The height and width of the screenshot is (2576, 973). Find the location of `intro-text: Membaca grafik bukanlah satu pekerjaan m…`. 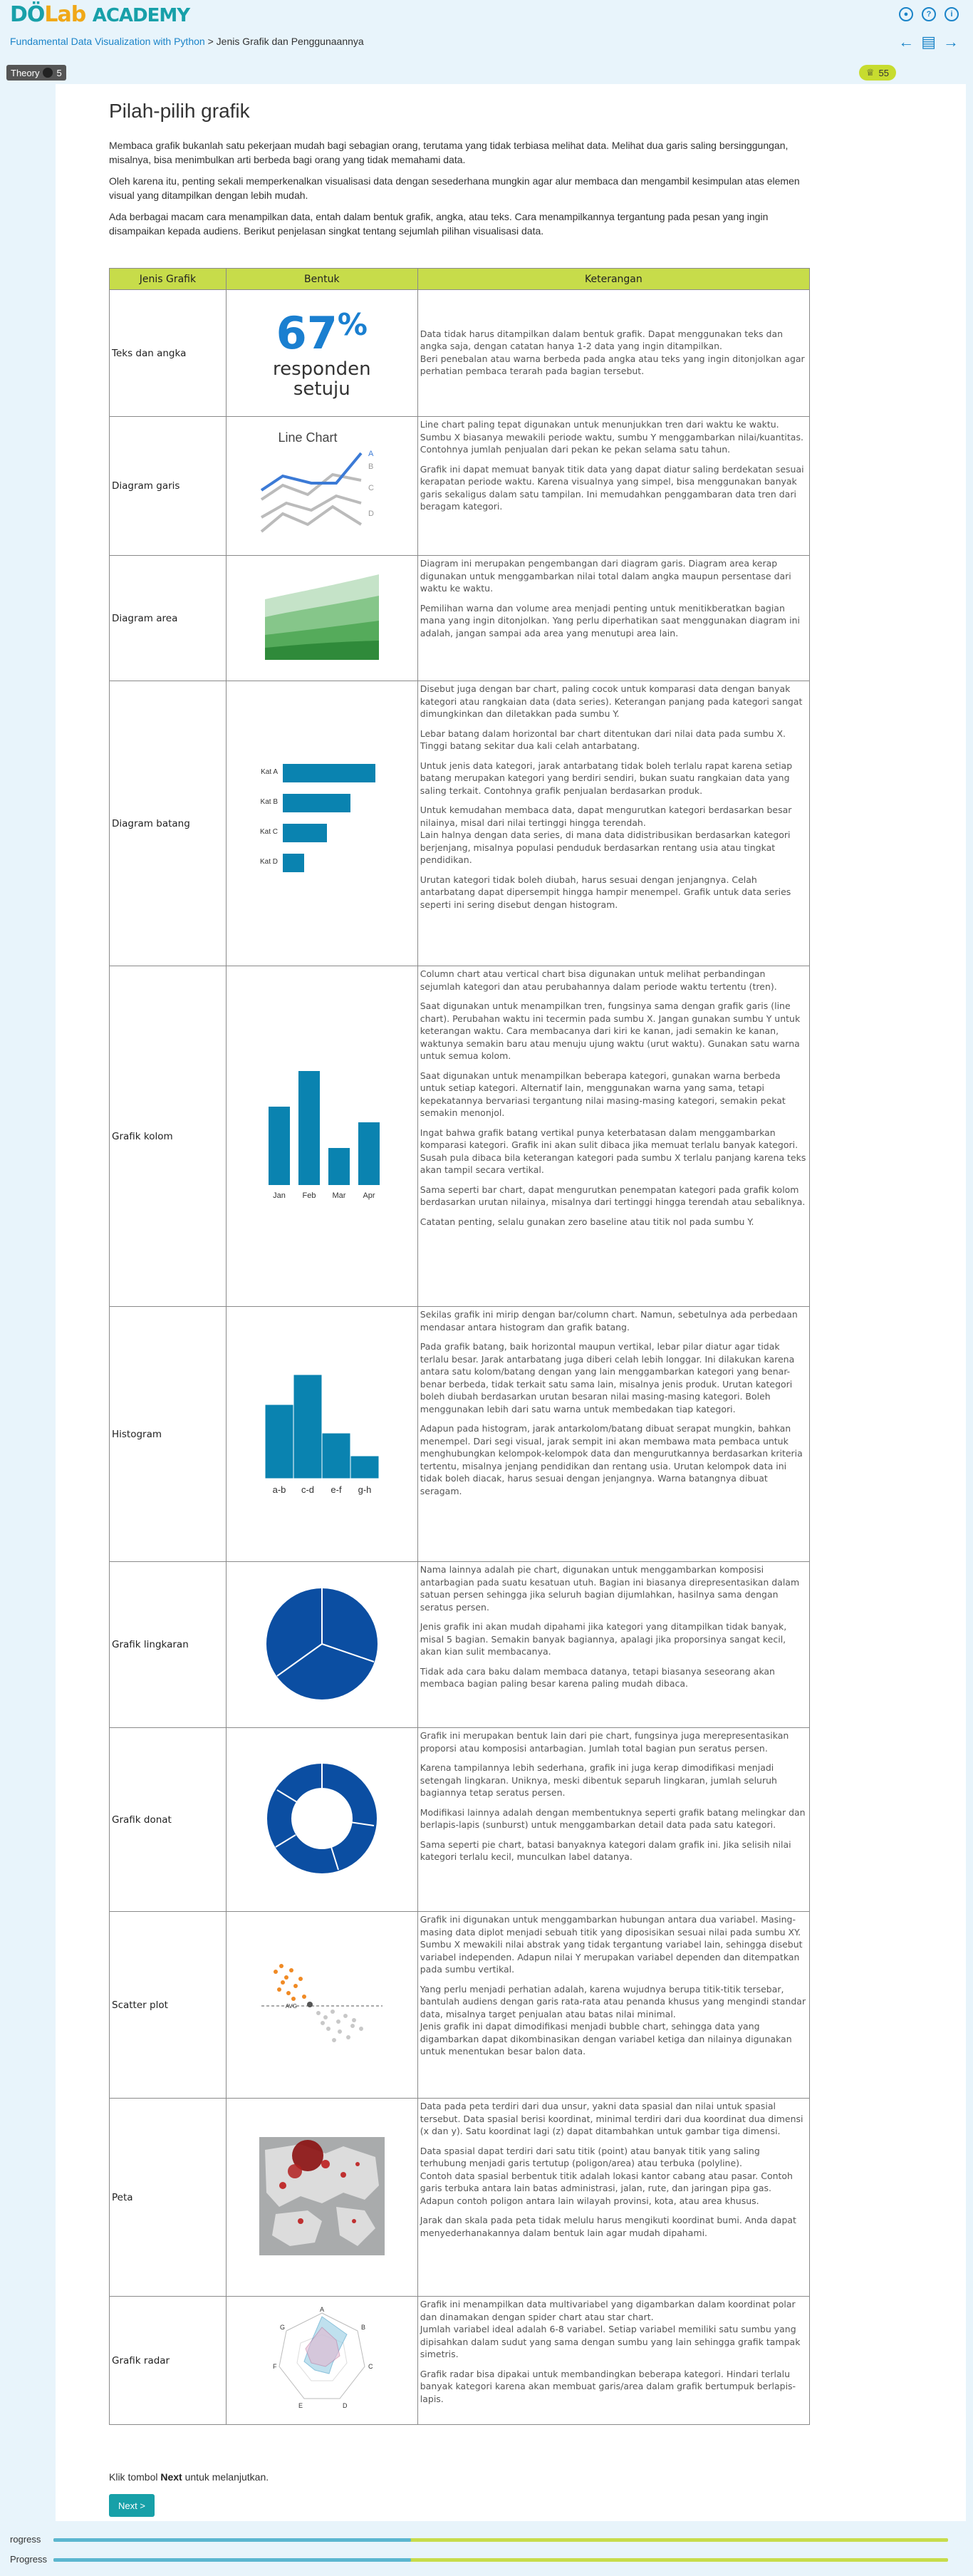

intro-text: Membaca grafik bukanlah satu pekerjaan m… is located at coordinates (465, 188).